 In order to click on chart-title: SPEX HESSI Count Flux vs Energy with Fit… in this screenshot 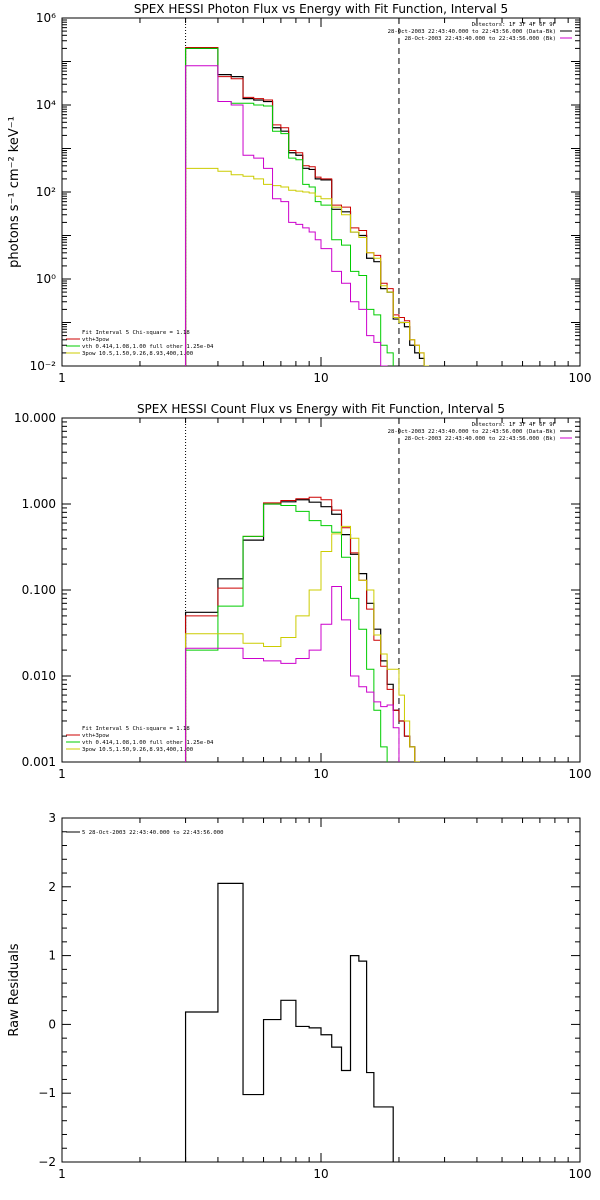, I will do `click(321, 409)`.